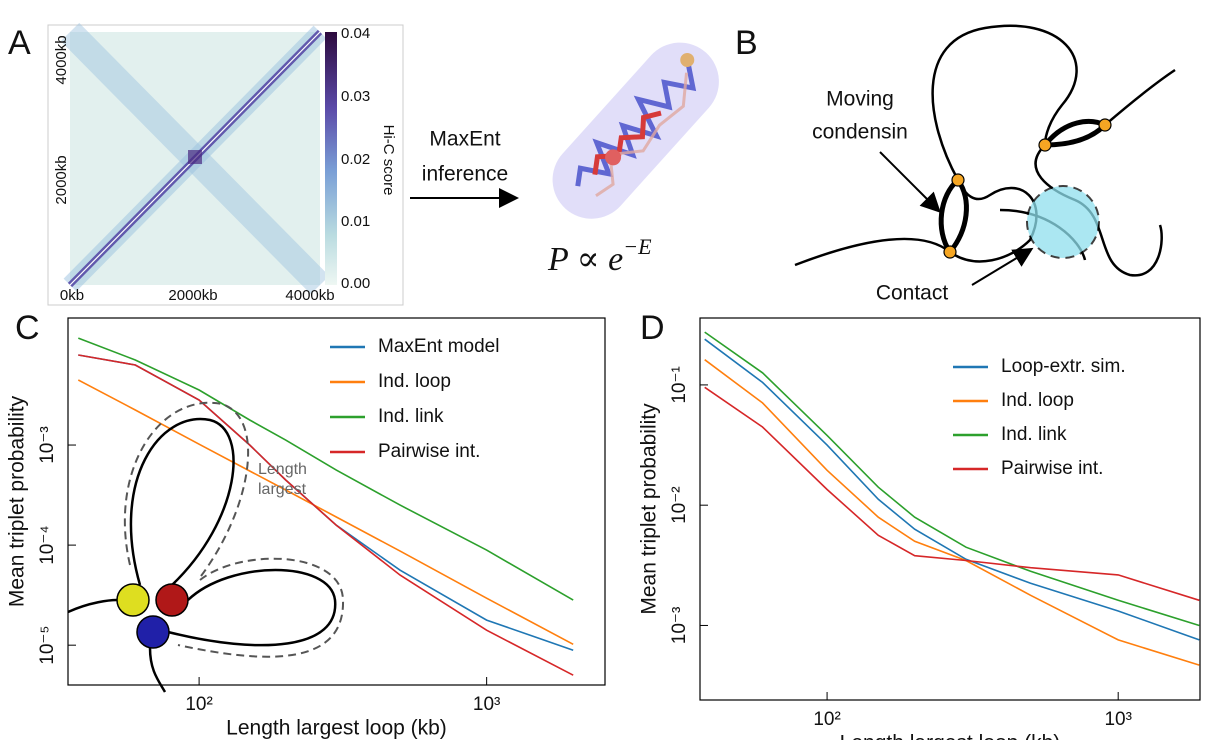 This screenshot has width=1210, height=740. What do you see at coordinates (860, 99) in the screenshot?
I see `annotation: Moving` at bounding box center [860, 99].